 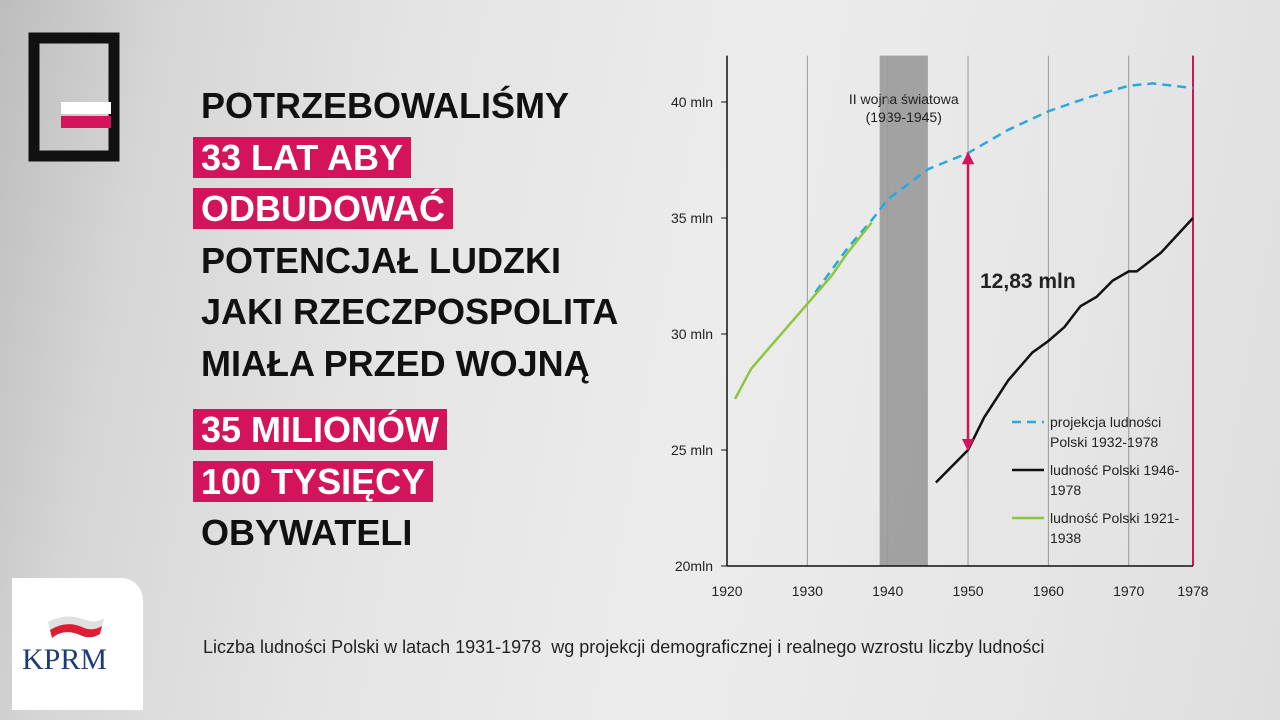 I want to click on legend-item: ludność Polski 1921-1938, so click(x=1095, y=528).